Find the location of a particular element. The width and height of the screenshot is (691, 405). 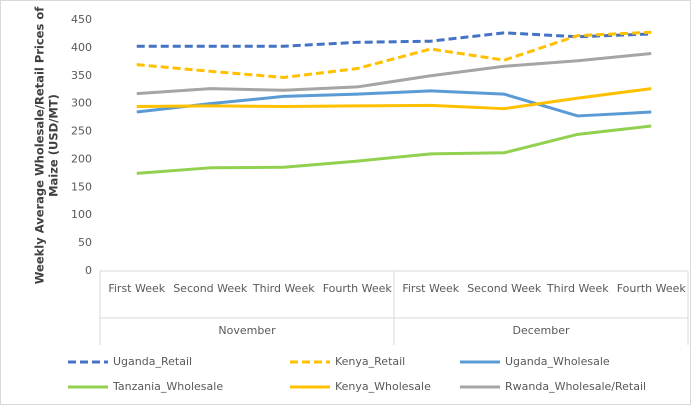

legend-label: Tanzania_Wholesale is located at coordinates (167, 386).